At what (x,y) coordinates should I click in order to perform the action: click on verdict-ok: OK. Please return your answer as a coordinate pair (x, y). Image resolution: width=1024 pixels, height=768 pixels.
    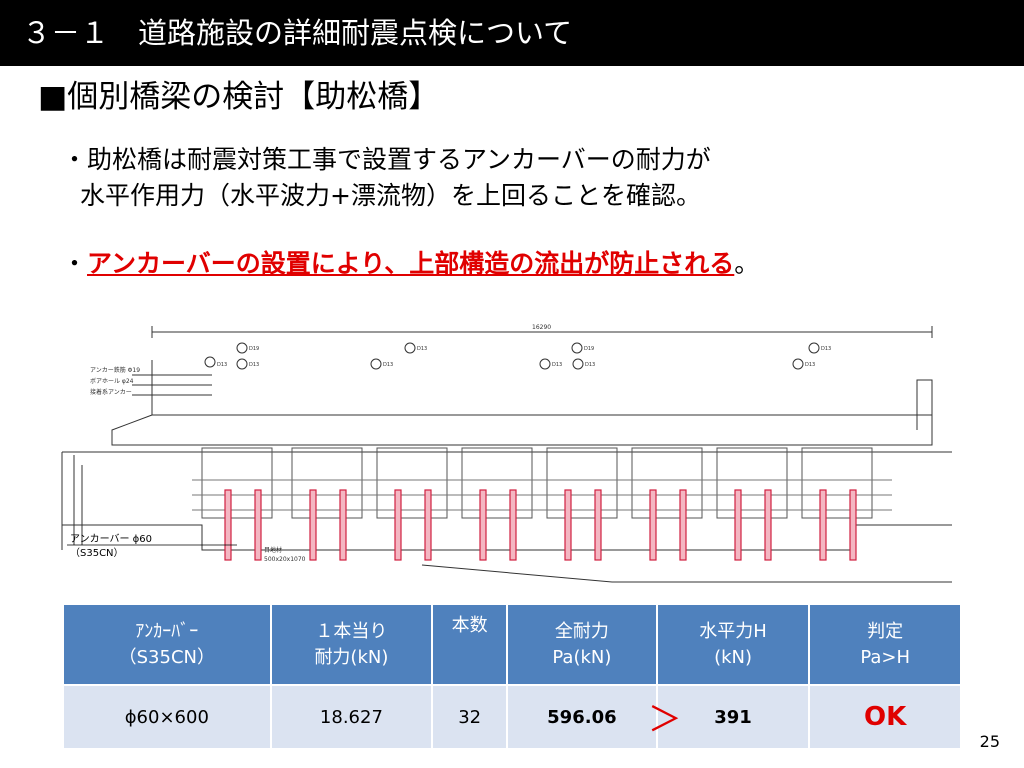
    Looking at the image, I should click on (885, 717).